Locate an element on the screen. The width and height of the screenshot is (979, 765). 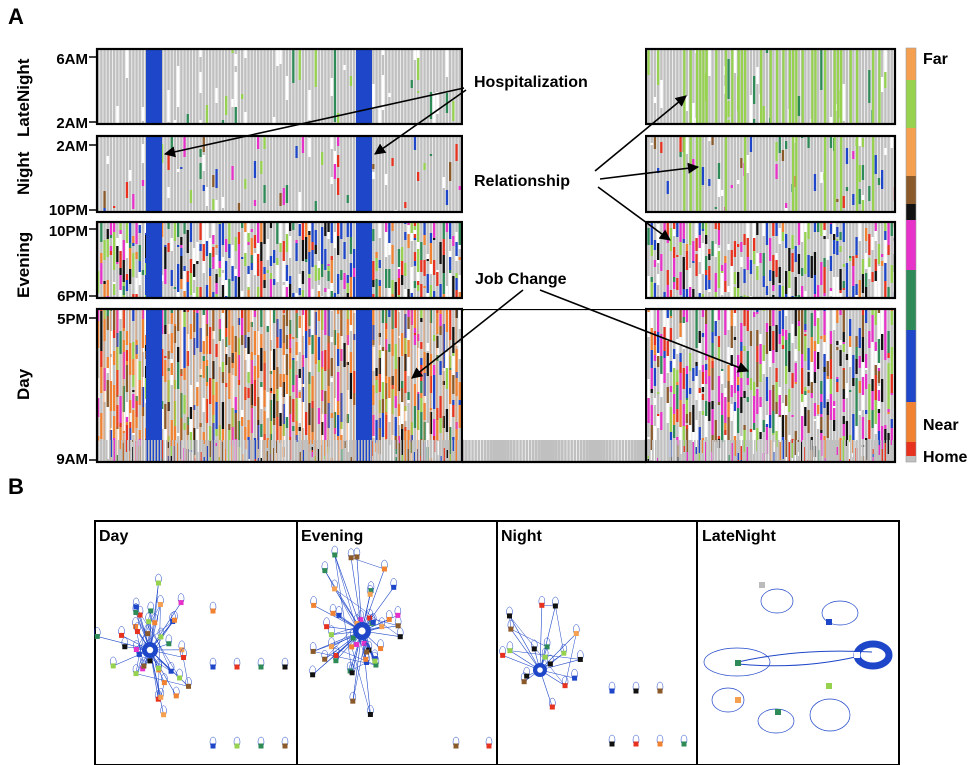
network-edge is located at coordinates (165, 626).